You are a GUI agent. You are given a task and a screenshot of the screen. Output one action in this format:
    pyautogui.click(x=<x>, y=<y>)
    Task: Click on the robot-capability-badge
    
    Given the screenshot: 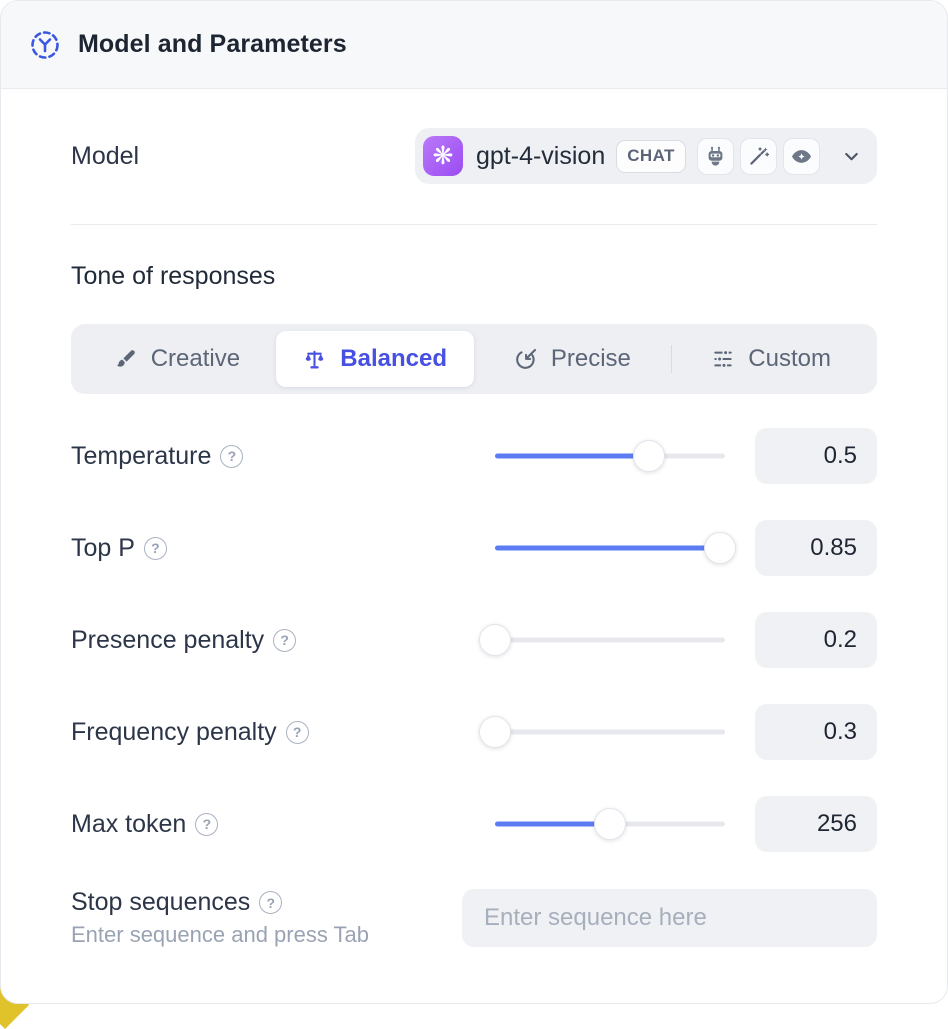 What is the action you would take?
    pyautogui.click(x=715, y=156)
    